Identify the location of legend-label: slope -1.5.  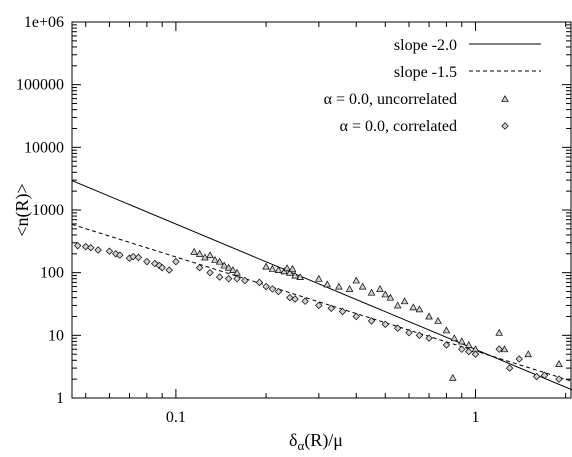
(425, 72).